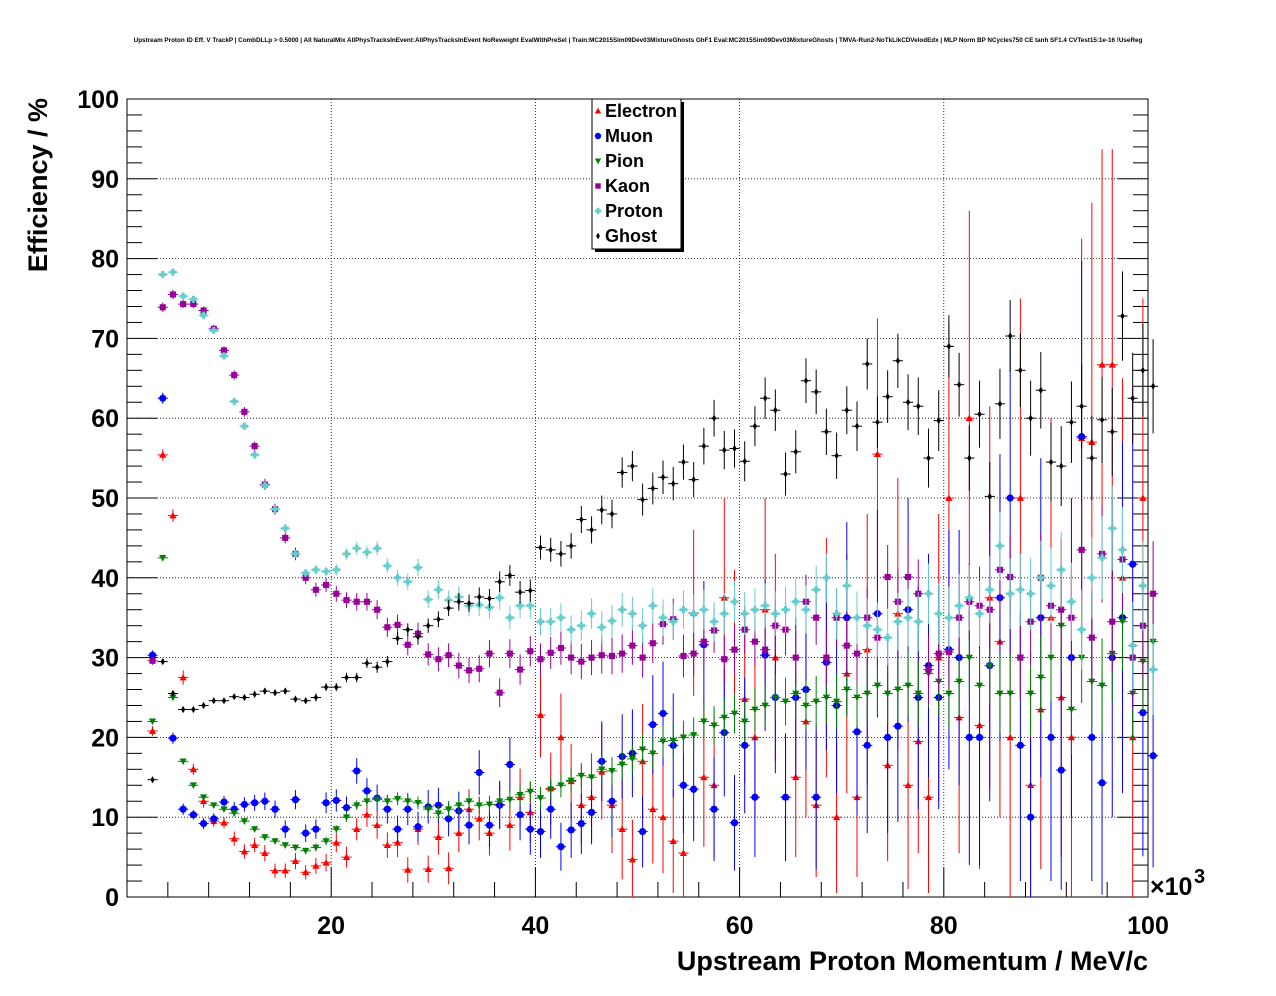 The image size is (1276, 996). I want to click on legend-label: Kaon, so click(627, 186).